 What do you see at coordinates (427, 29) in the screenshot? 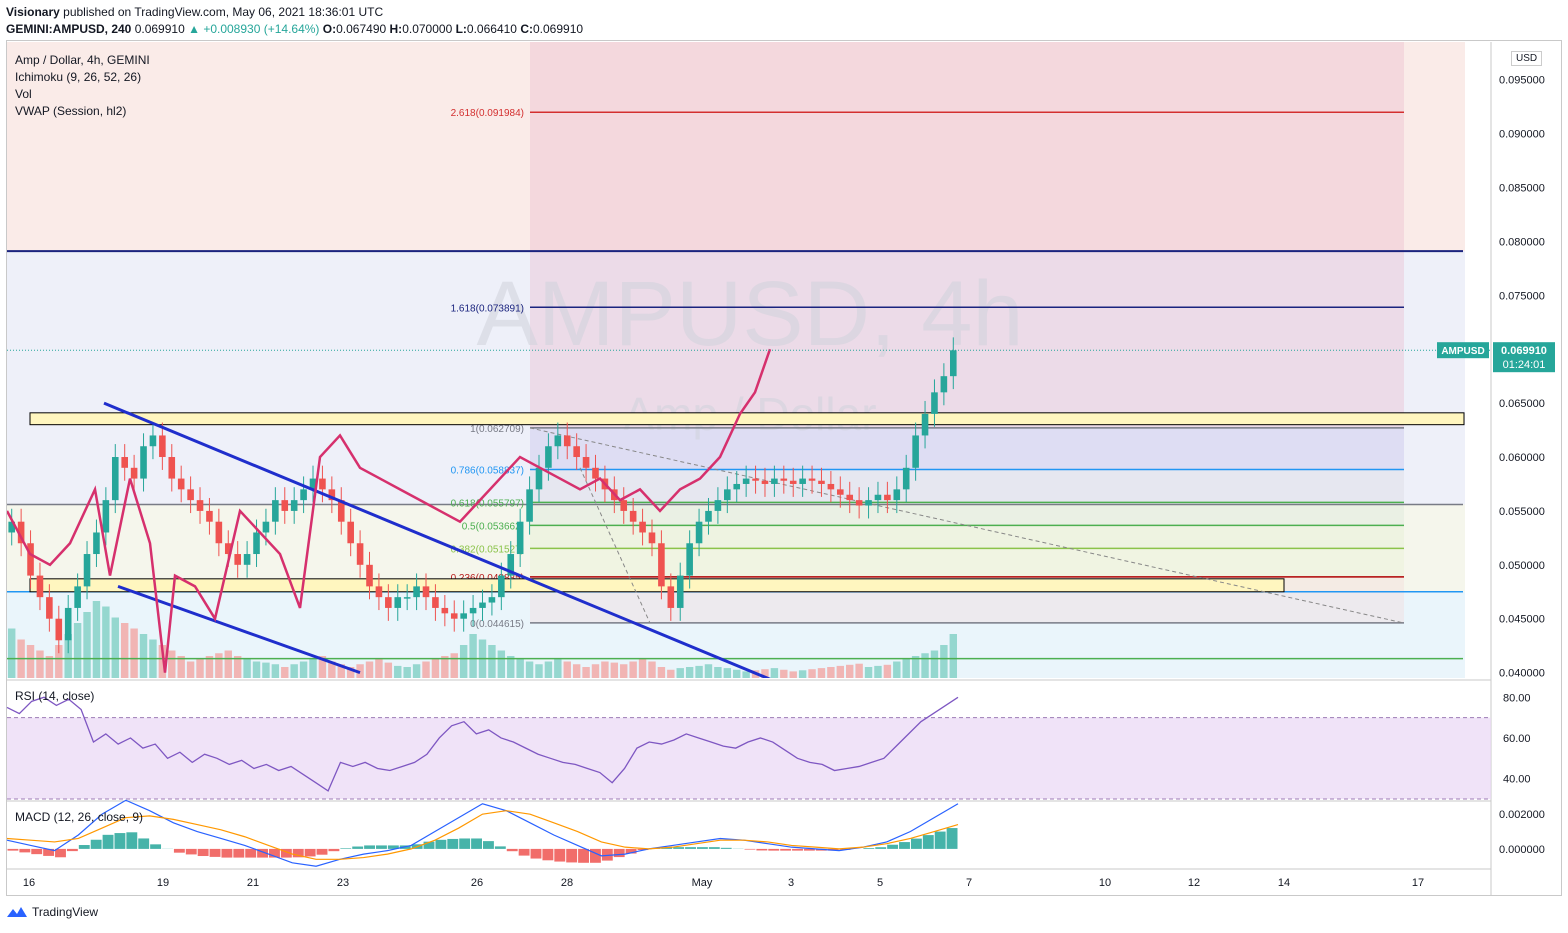
I see `high-value: 0.070000` at bounding box center [427, 29].